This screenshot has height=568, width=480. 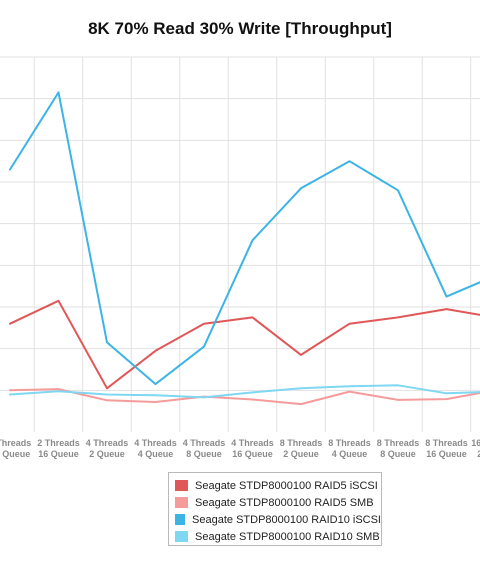 I want to click on x-tick-label: 4 Threads 16 Queue, so click(x=252, y=448).